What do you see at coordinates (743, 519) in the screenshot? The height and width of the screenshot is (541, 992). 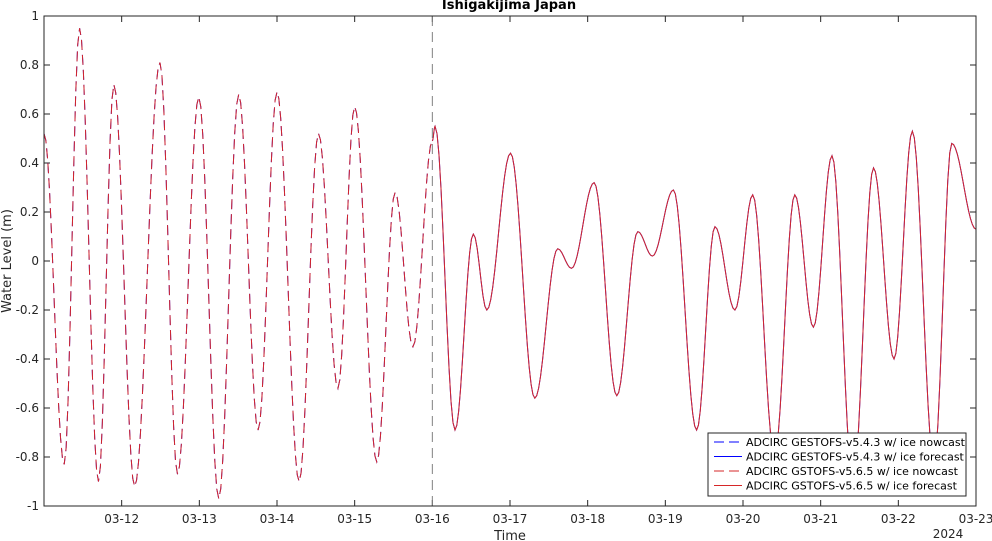 I see `x-tick-label: 03-20` at bounding box center [743, 519].